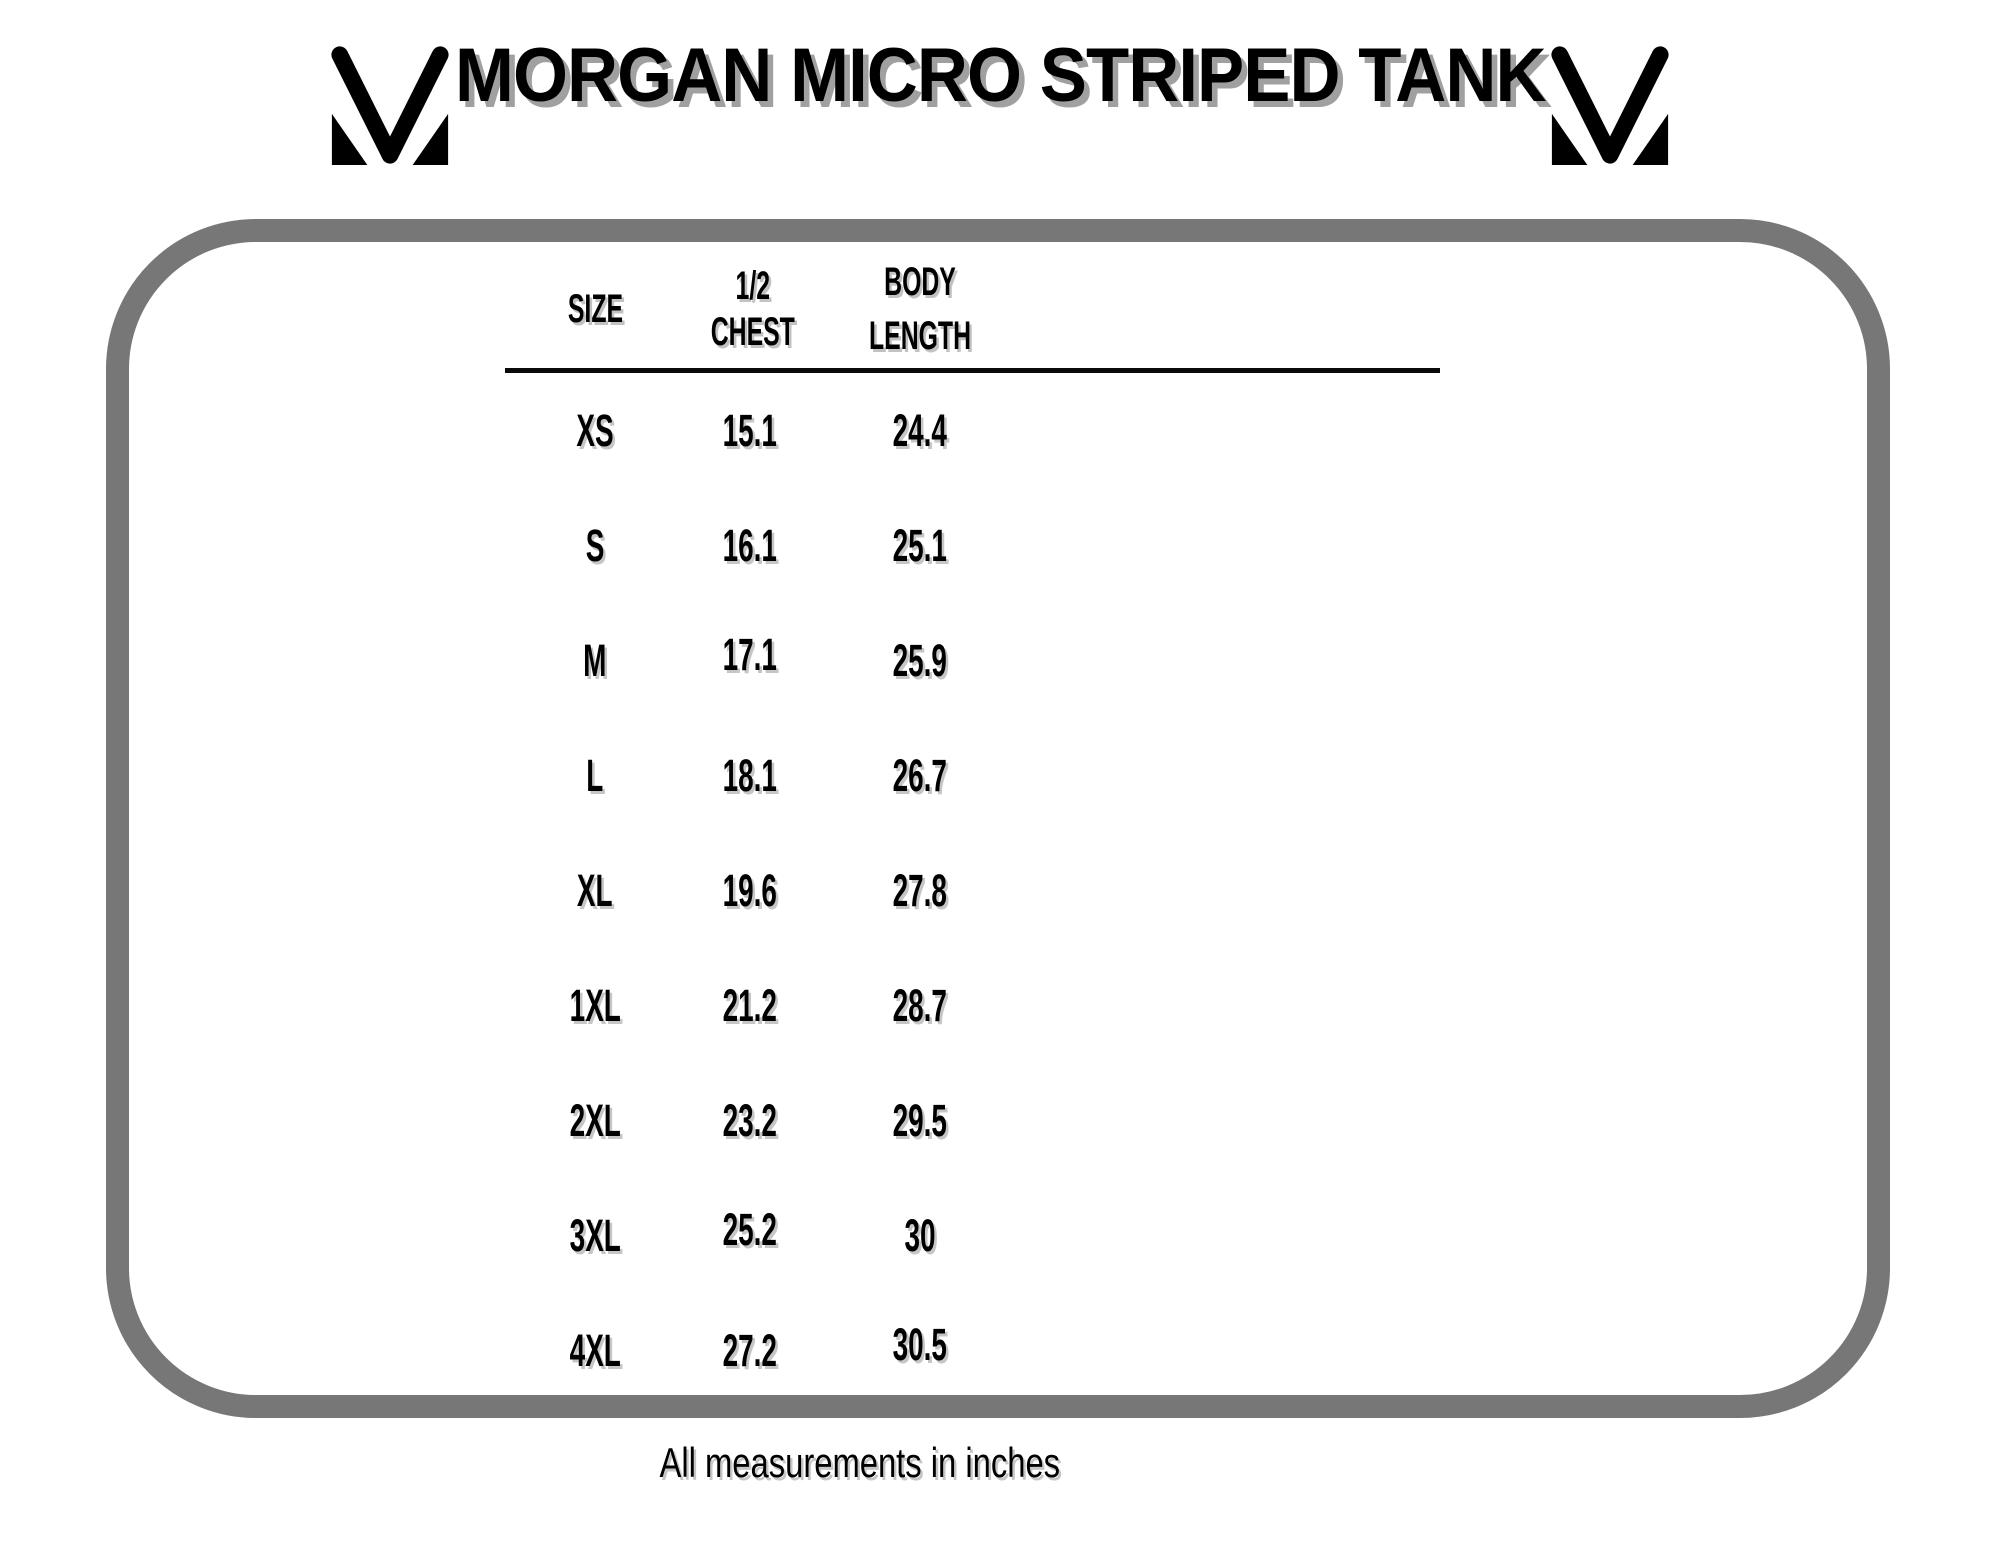 The height and width of the screenshot is (1545, 2000). Describe the element at coordinates (595, 775) in the screenshot. I see `size-cell: L` at that location.